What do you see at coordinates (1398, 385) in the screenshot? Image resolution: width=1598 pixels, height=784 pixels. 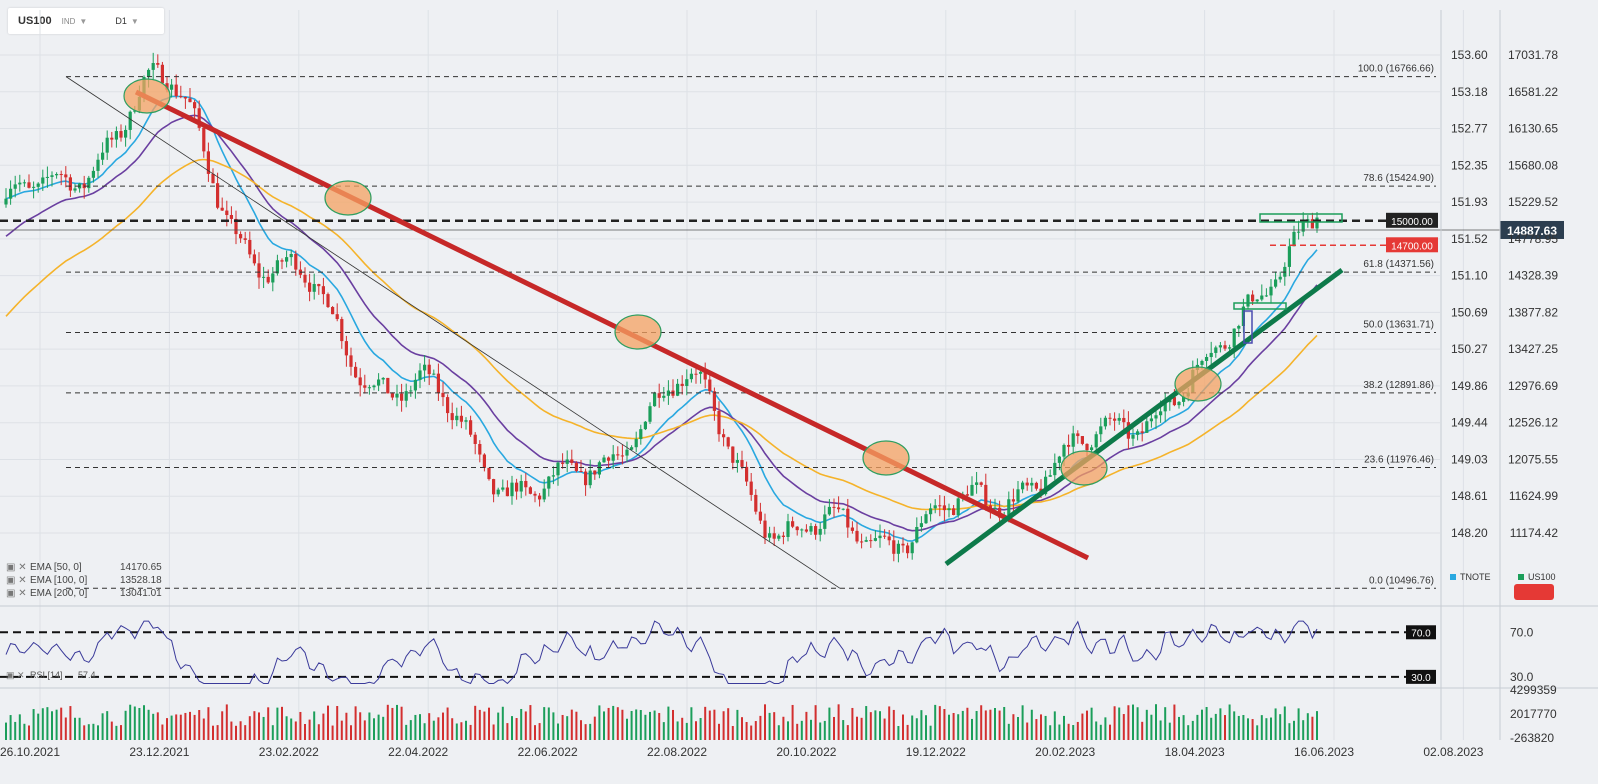 I see `fib-level-label: 38.2 (12891.86)` at bounding box center [1398, 385].